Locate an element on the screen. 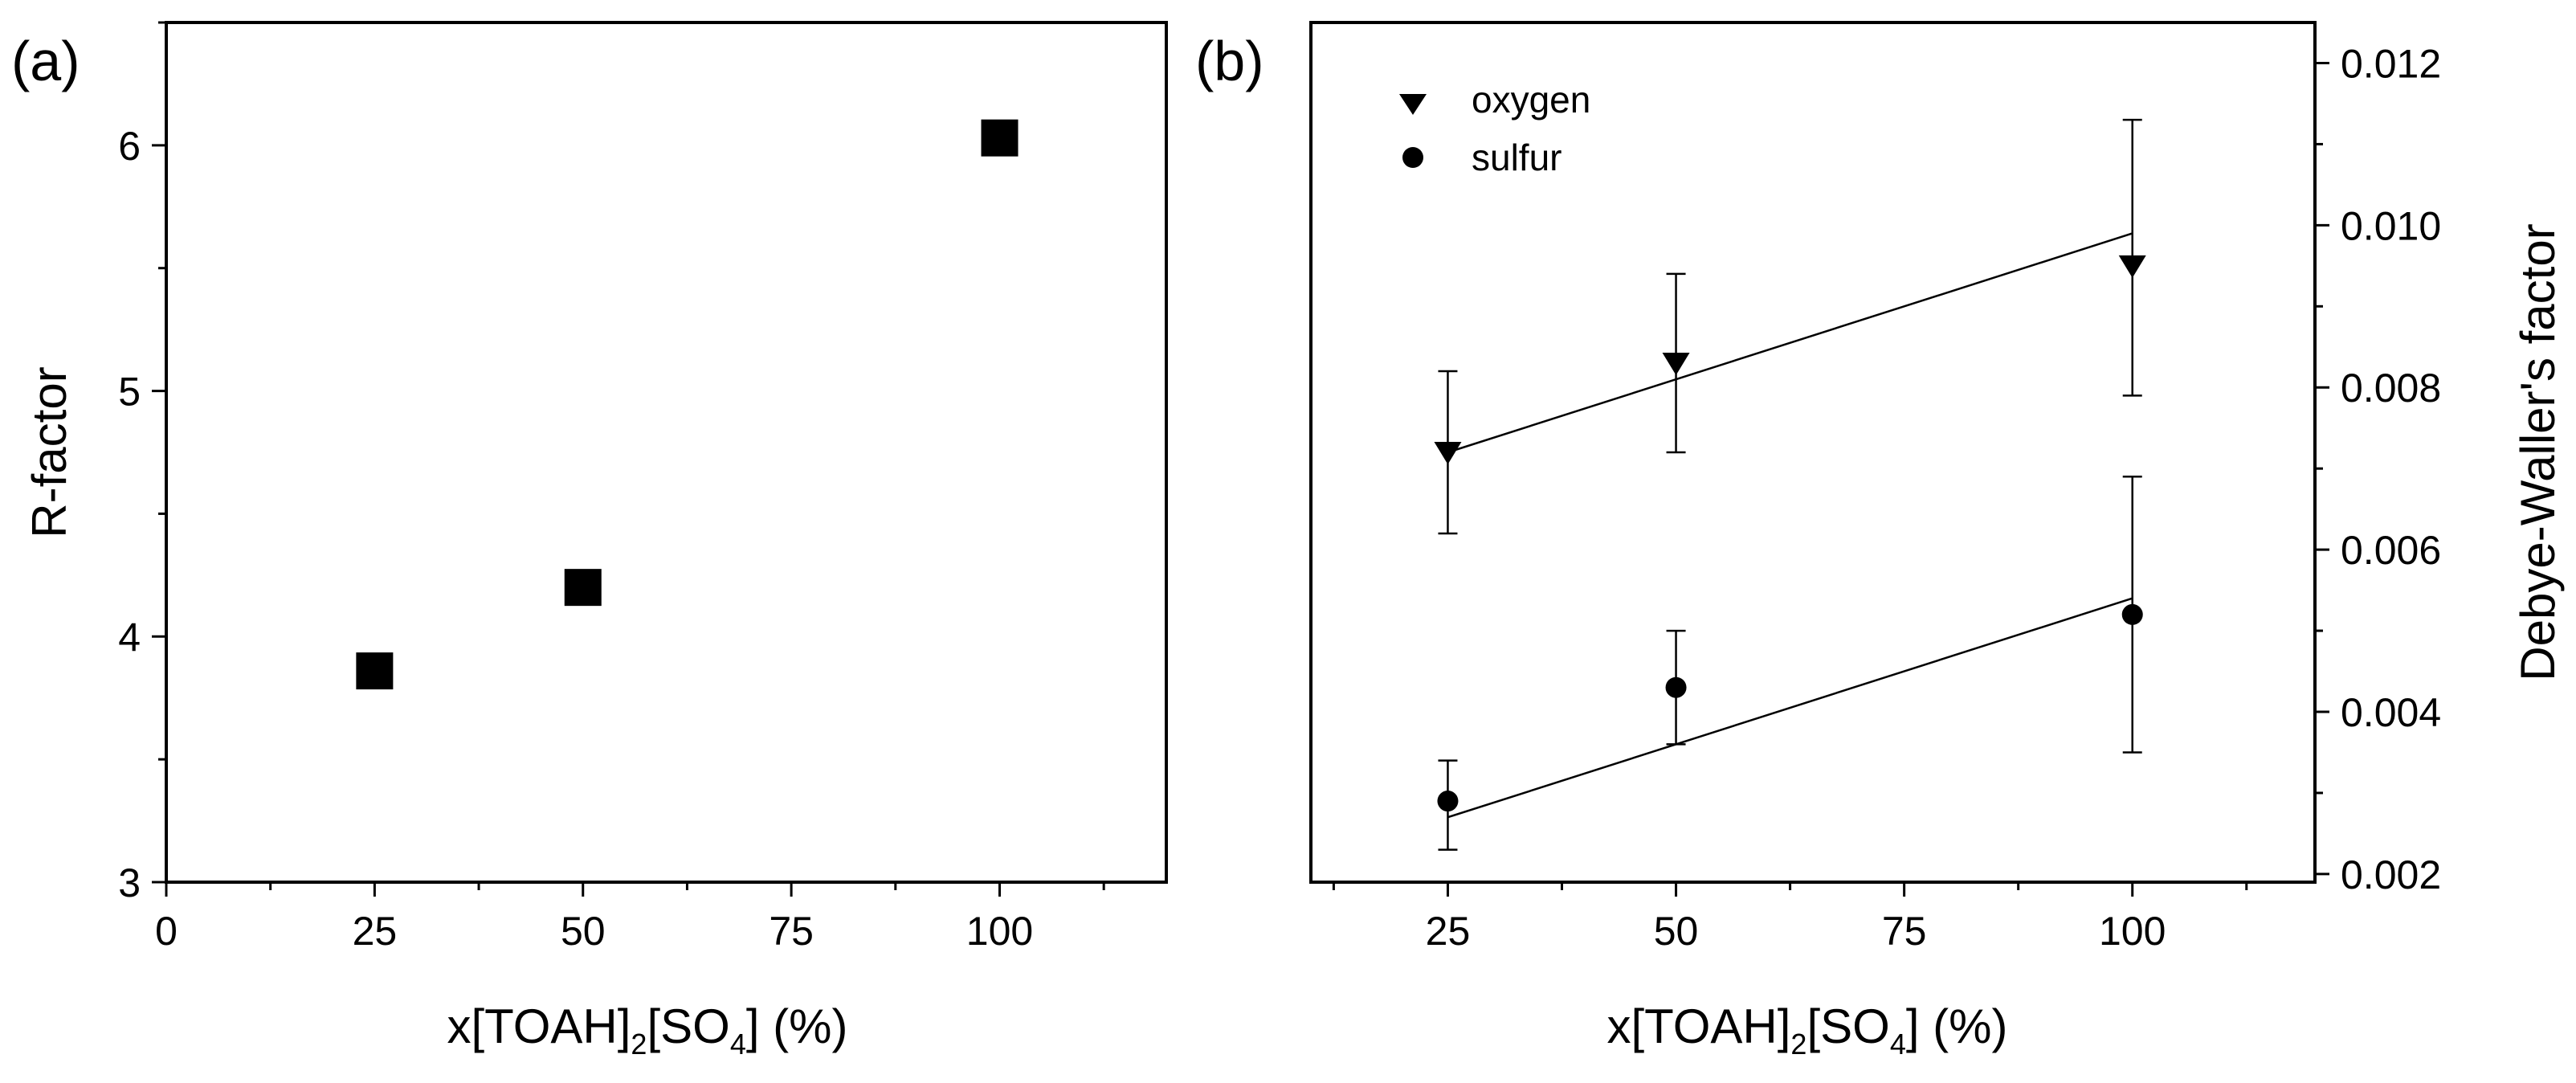  legend-oxygen-marker is located at coordinates (1413, 104).